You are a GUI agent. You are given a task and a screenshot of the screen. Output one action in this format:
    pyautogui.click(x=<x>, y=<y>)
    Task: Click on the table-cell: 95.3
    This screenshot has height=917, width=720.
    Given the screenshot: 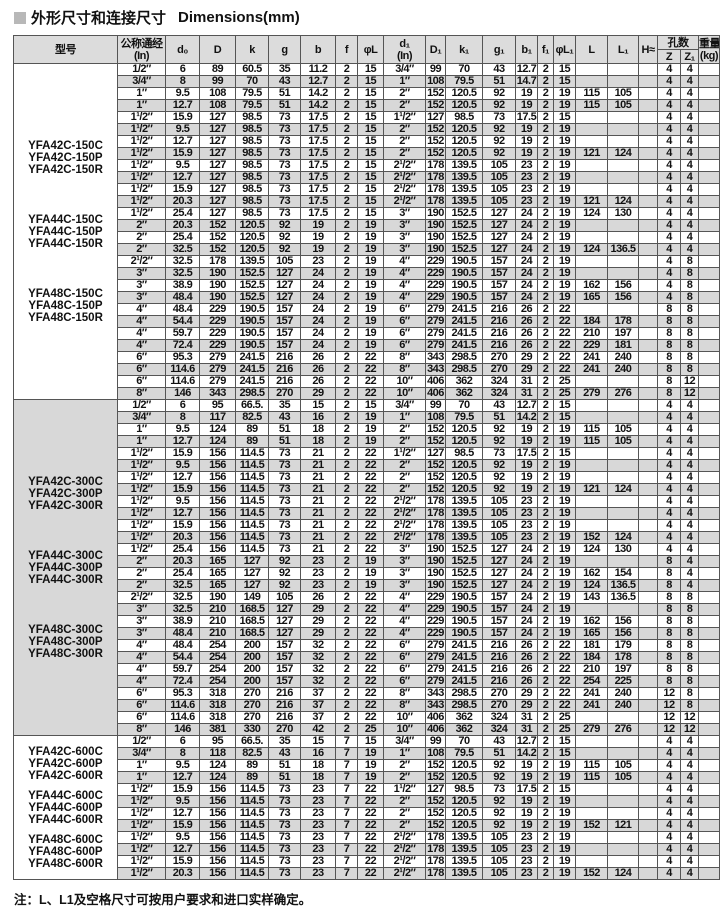 What is the action you would take?
    pyautogui.click(x=182, y=357)
    